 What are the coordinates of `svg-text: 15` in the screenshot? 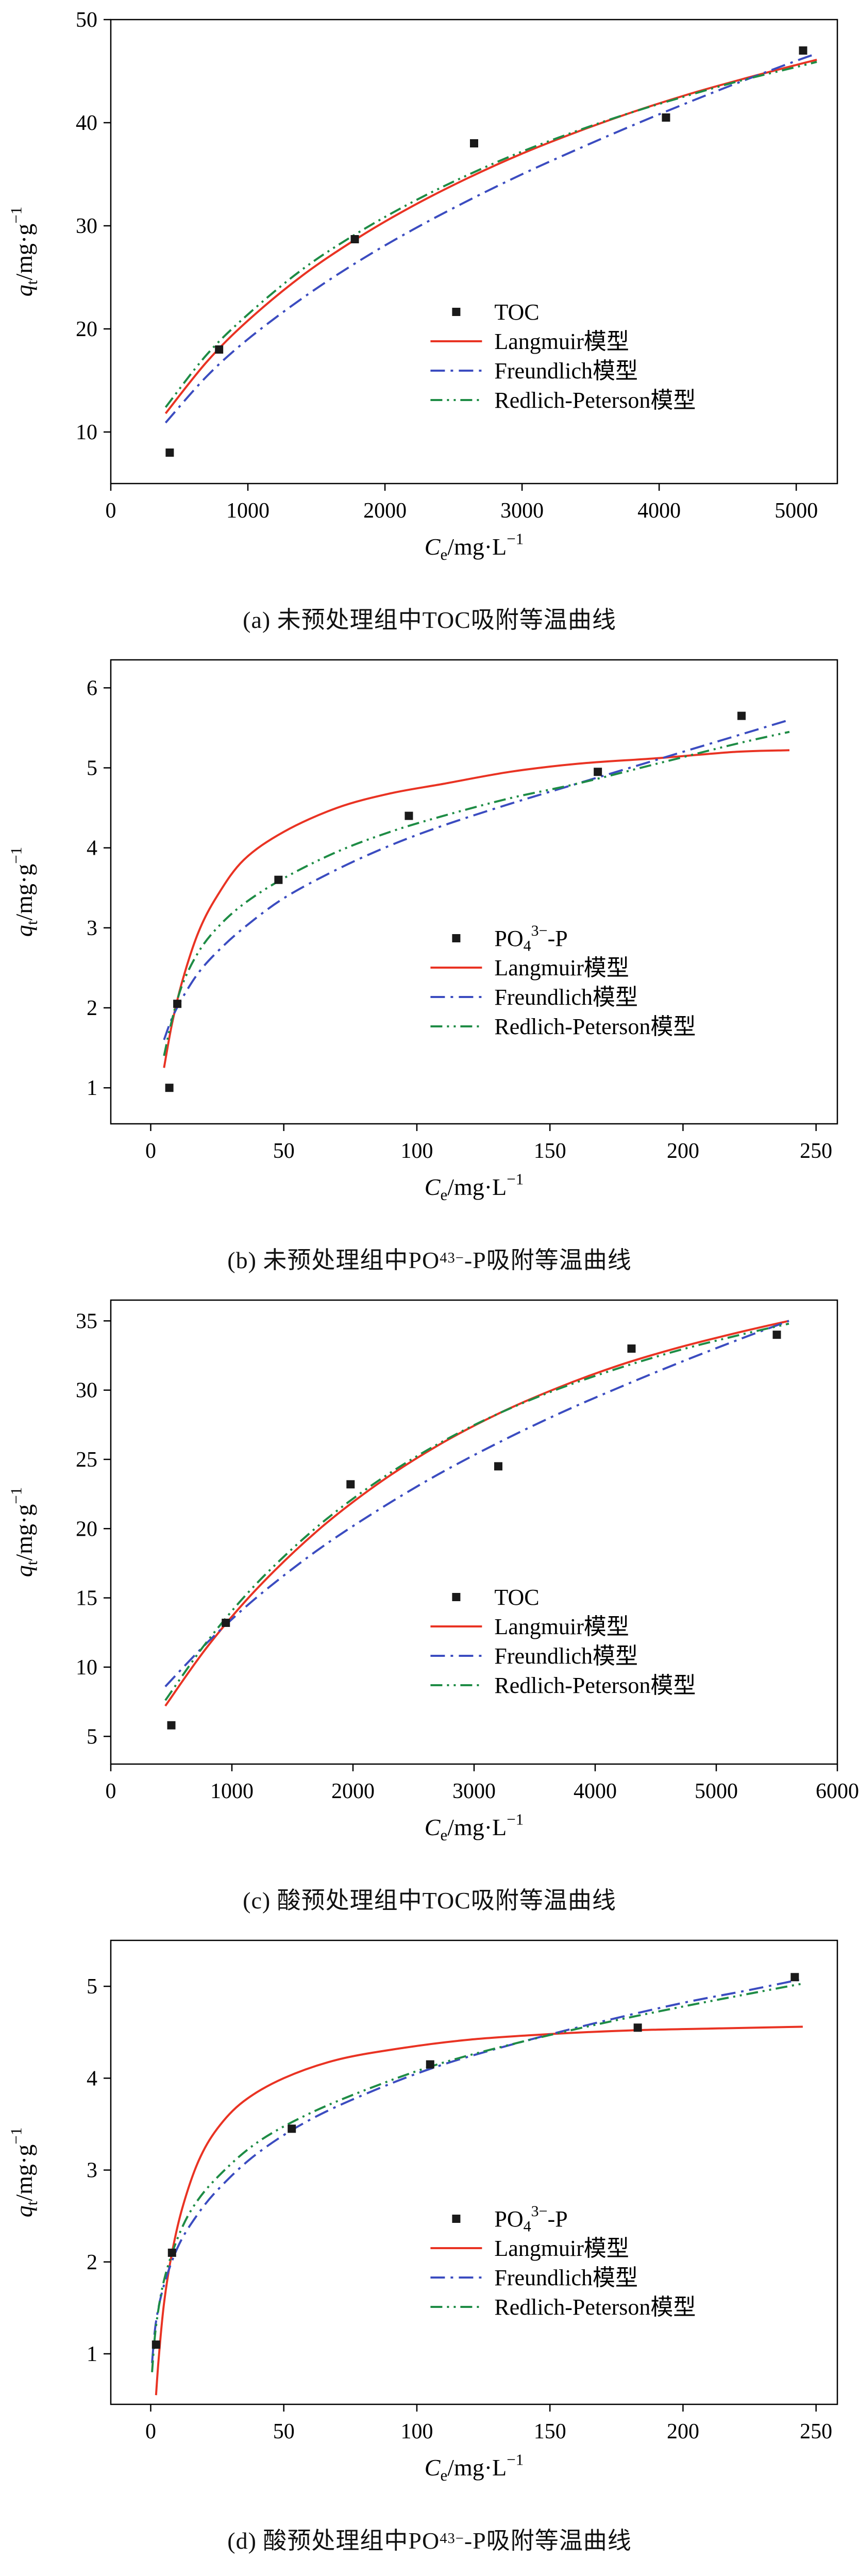 It's located at (86, 1599).